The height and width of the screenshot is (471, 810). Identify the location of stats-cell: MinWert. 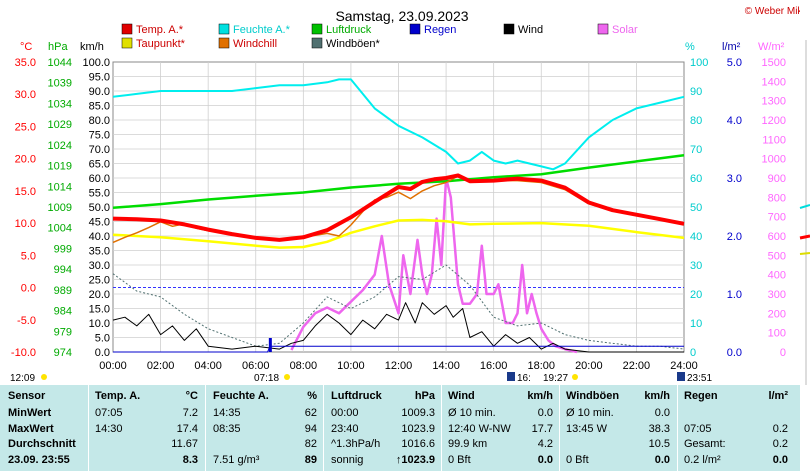
(30, 413).